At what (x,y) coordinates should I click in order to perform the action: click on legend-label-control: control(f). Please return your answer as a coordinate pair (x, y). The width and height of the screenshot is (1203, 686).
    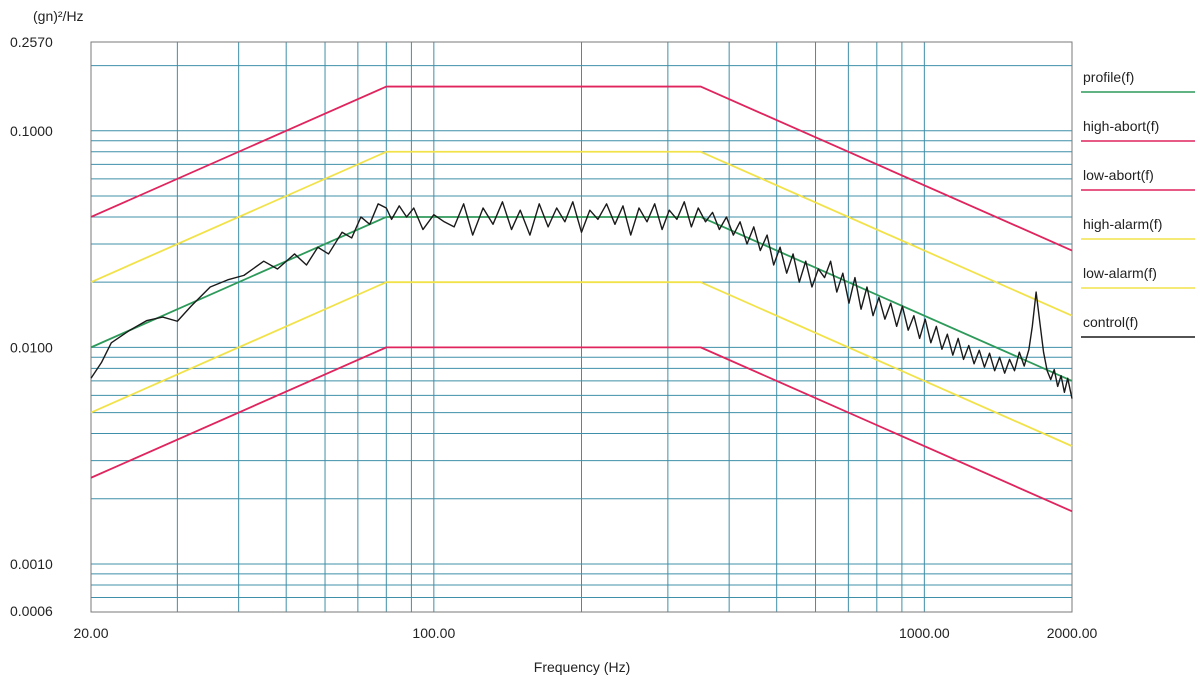
    Looking at the image, I should click on (1110, 322).